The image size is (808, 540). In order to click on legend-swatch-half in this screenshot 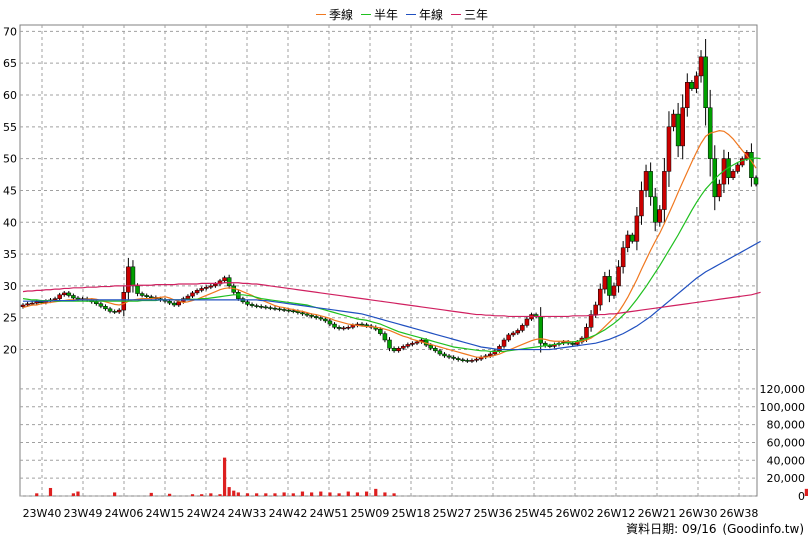, I will do `click(366, 14)`.